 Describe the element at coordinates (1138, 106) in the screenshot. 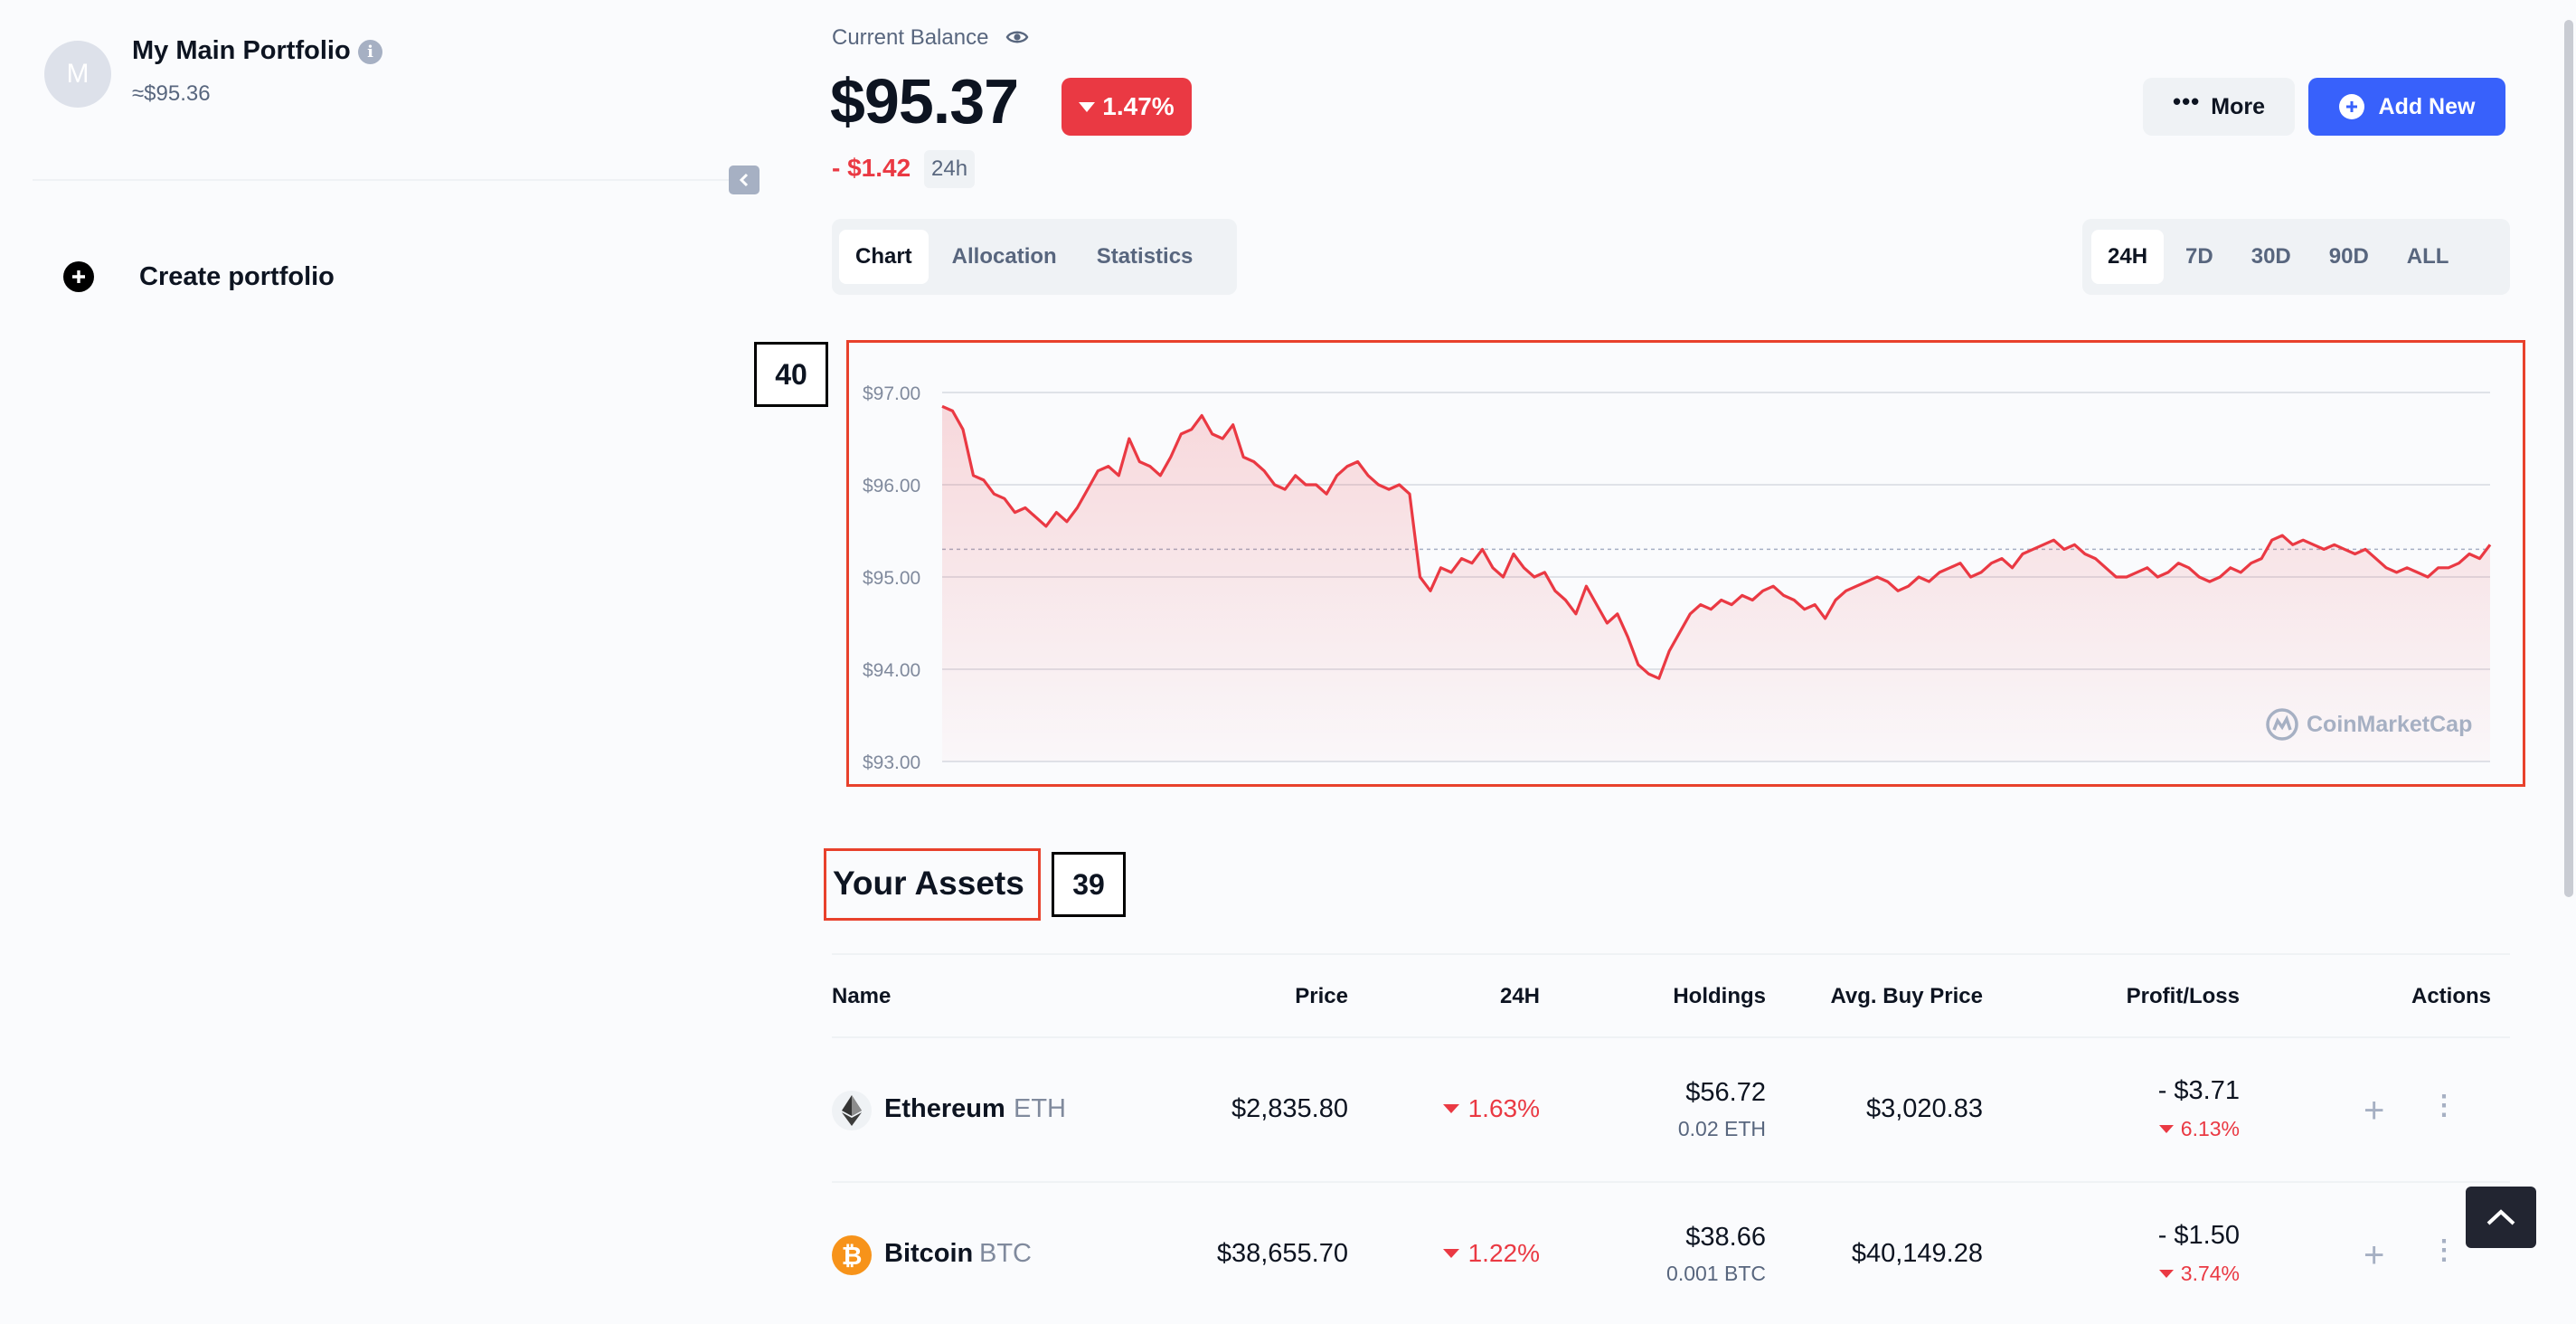

I see `balance-change-pct: 1.47%` at that location.